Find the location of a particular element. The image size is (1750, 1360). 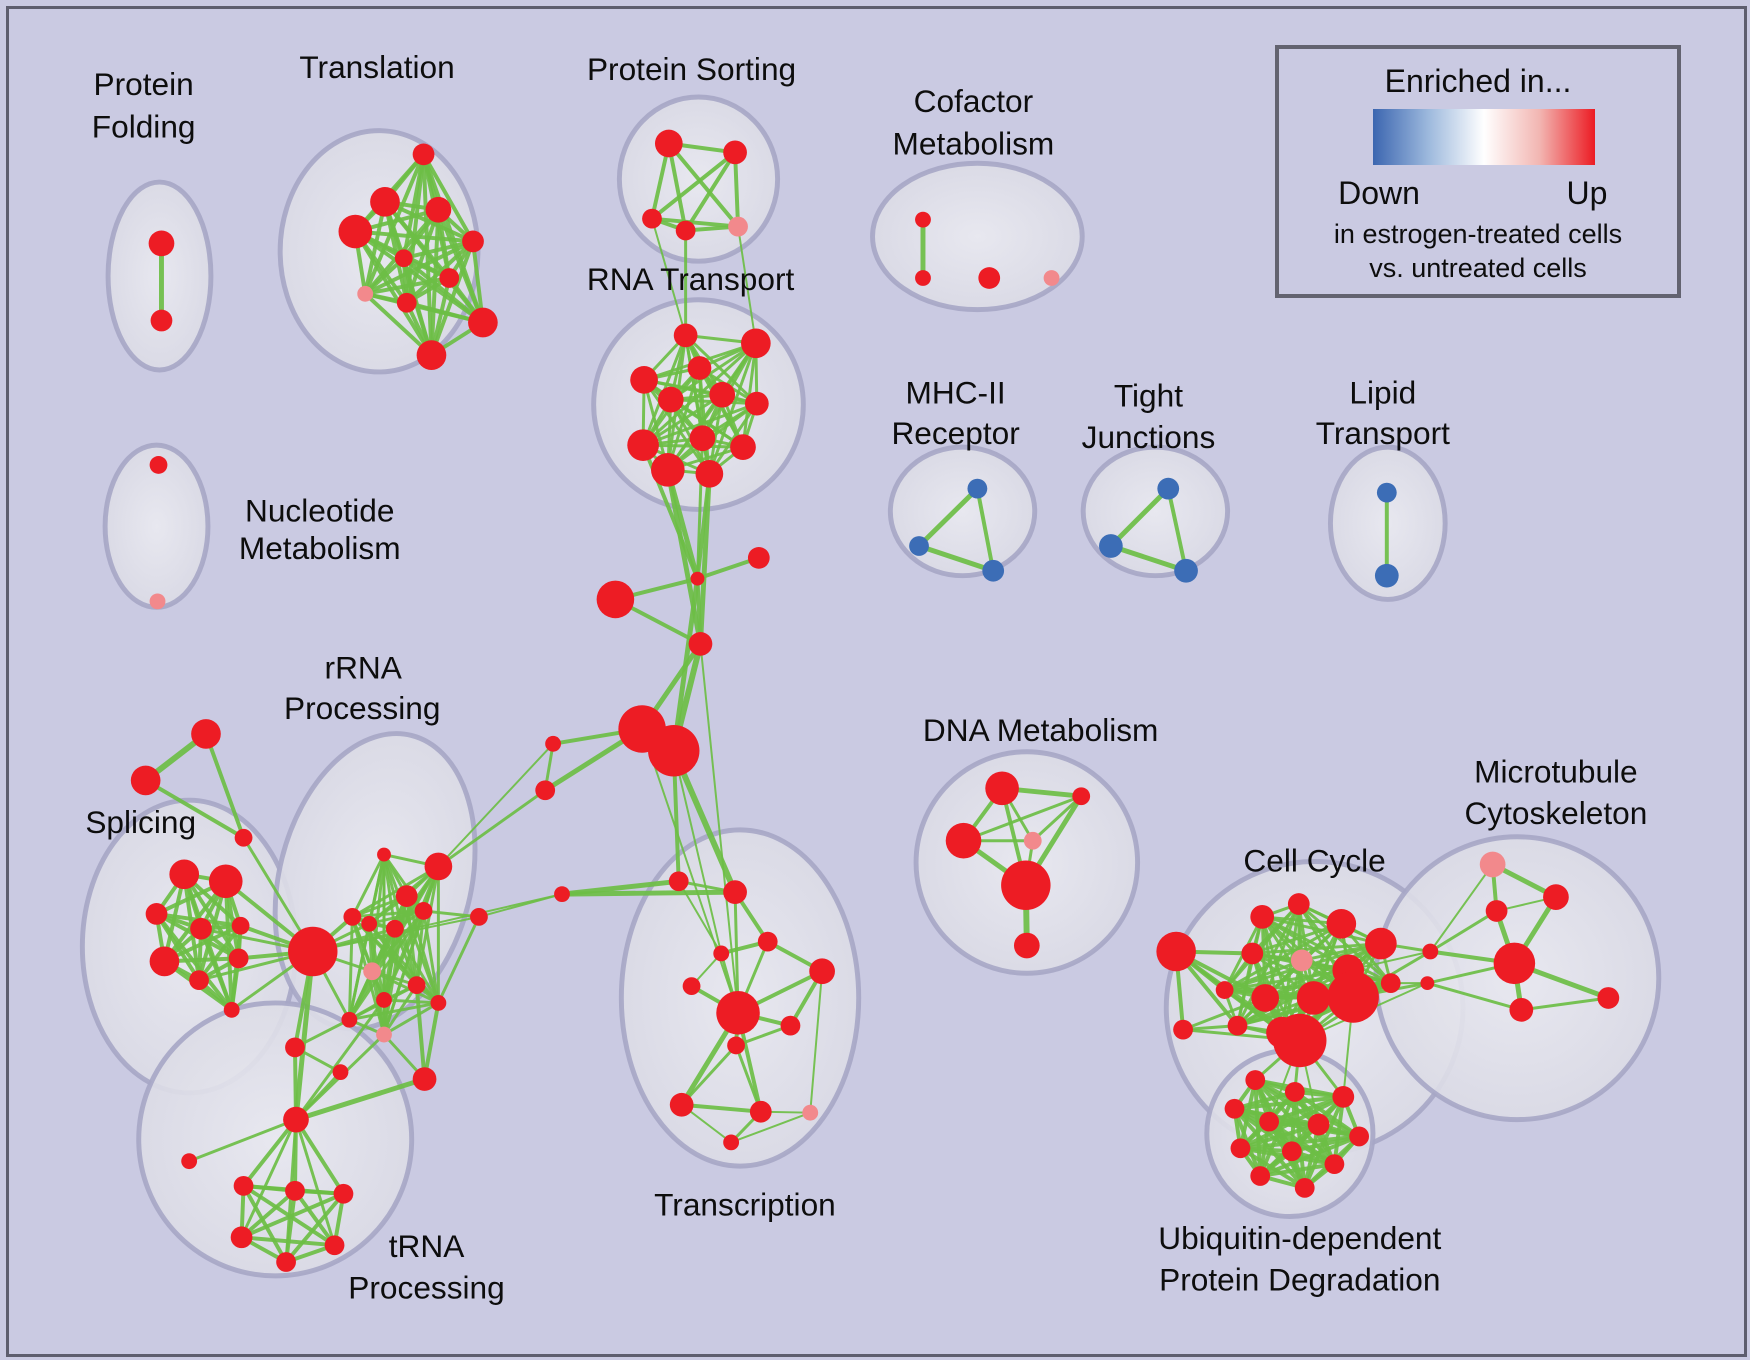

edge-r13-r10 is located at coordinates (431, 1041).